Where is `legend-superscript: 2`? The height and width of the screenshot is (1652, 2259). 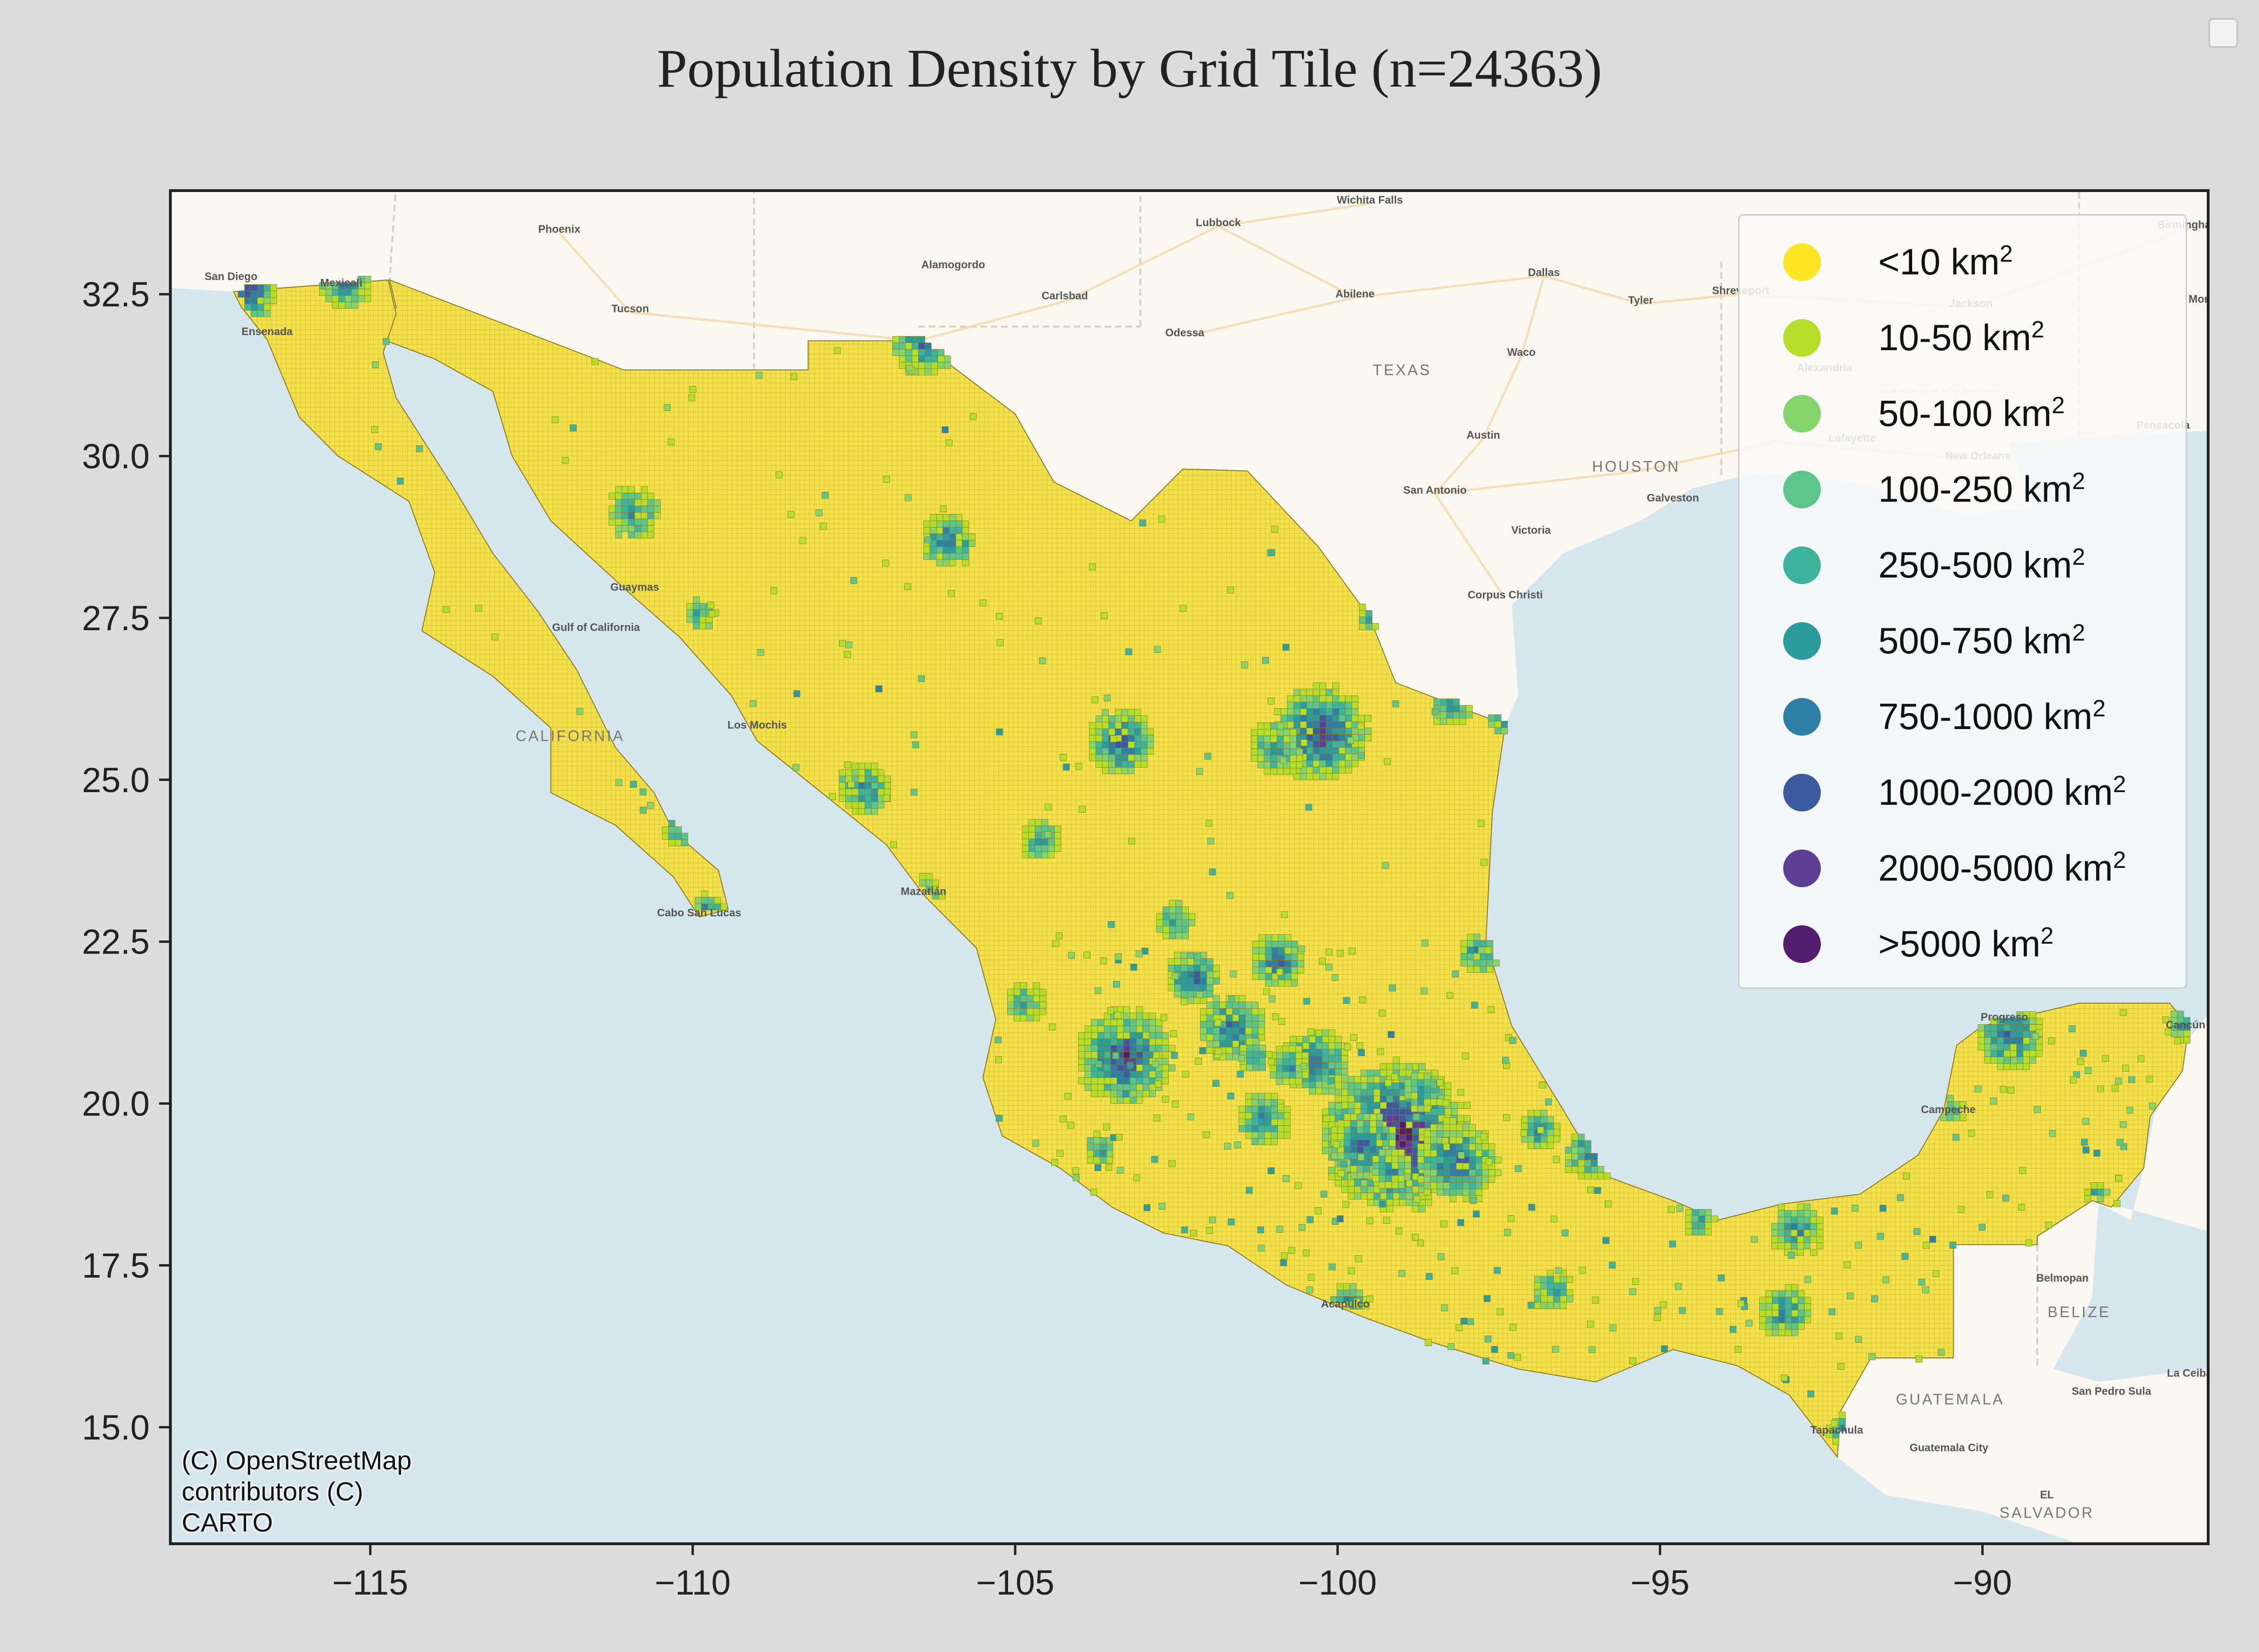
legend-superscript: 2 is located at coordinates (2099, 708).